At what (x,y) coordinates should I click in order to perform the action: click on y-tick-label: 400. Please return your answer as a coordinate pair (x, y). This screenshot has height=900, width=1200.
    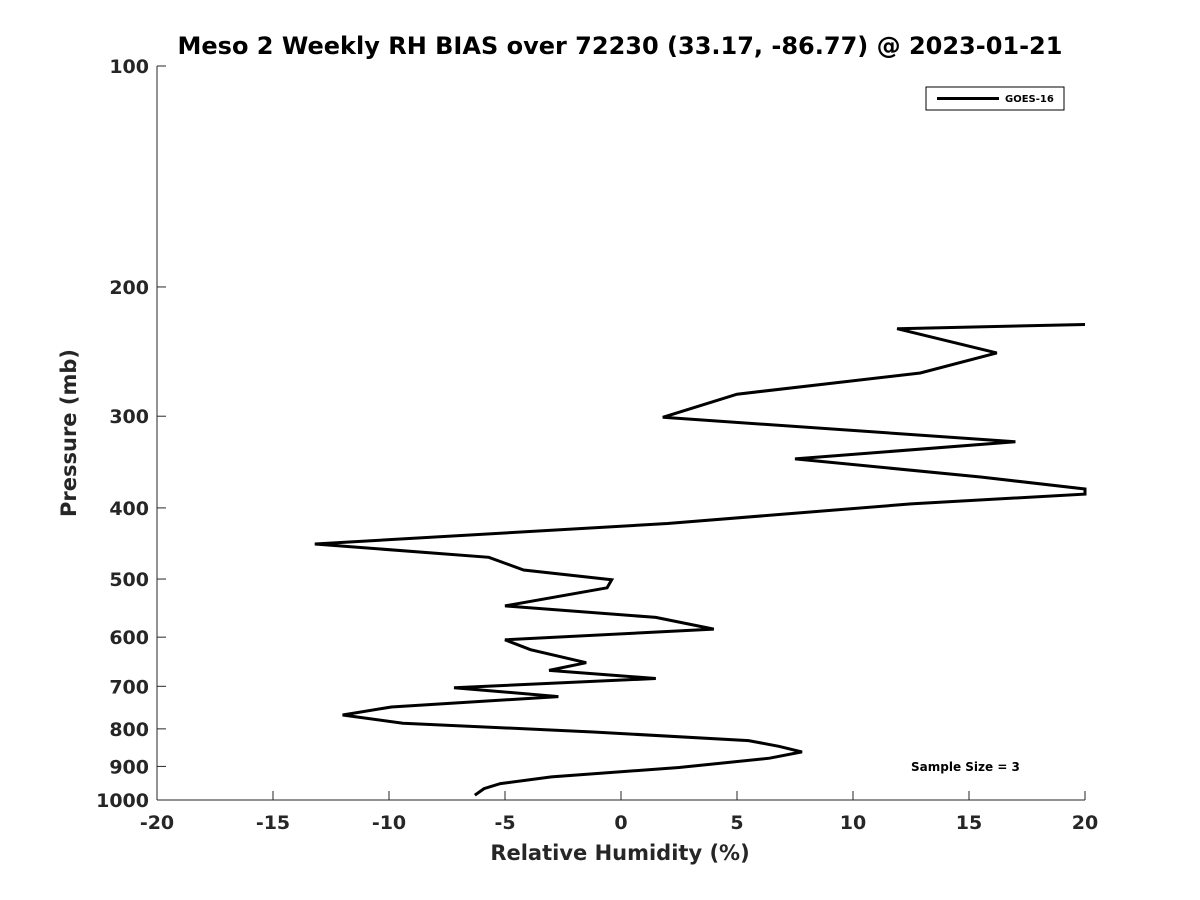
    Looking at the image, I should click on (129, 509).